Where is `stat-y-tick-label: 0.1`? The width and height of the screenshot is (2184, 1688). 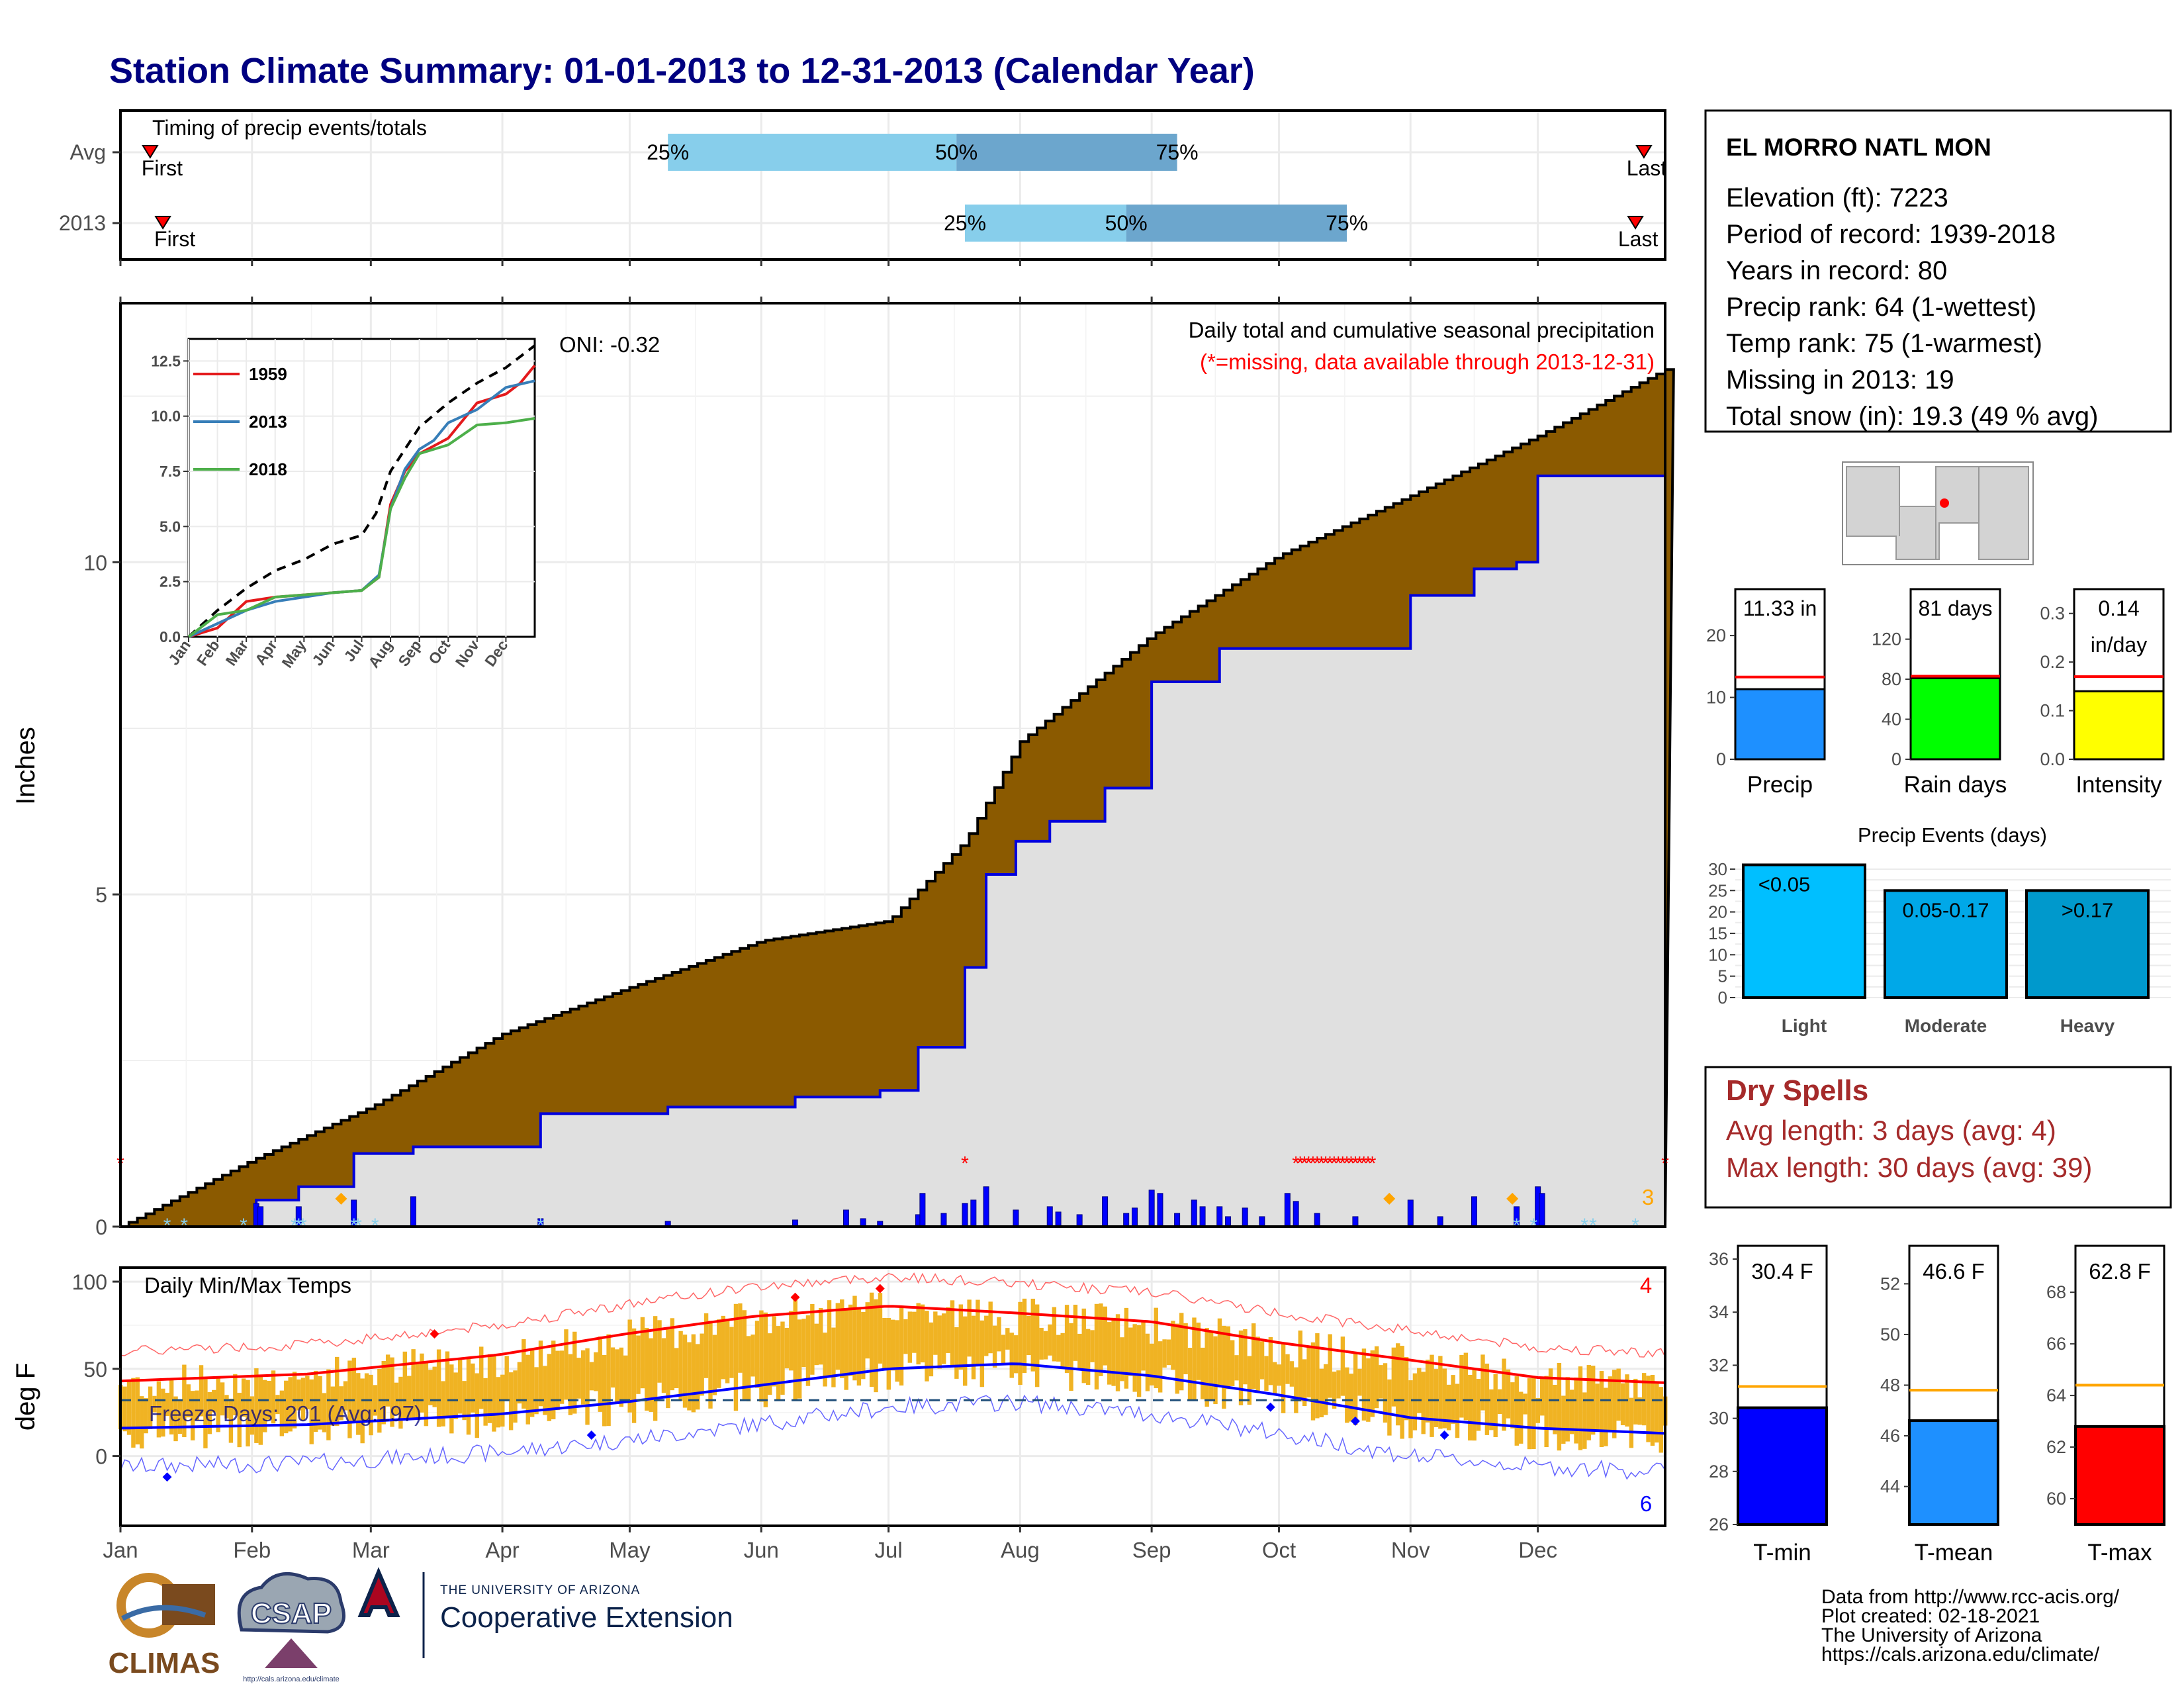
stat-y-tick-label: 0.1 is located at coordinates (2052, 711).